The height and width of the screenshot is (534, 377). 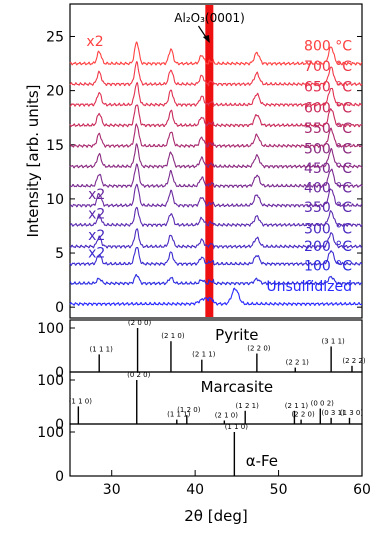 I want to click on hkl-label: (0 0 2), so click(x=323, y=404).